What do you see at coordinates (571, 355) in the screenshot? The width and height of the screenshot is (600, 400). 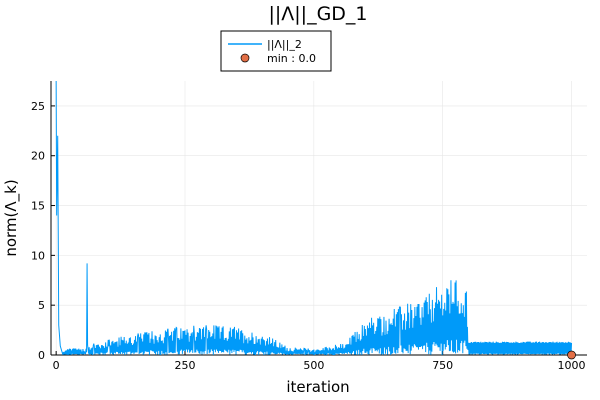 I see `min-marker` at bounding box center [571, 355].